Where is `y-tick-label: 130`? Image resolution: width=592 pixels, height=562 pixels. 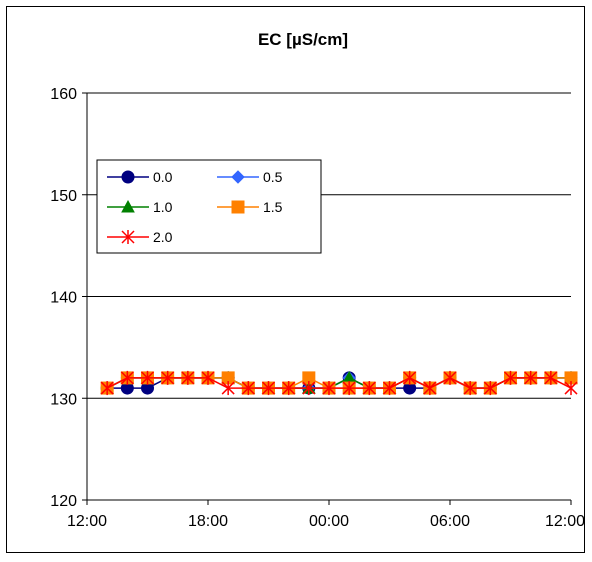
y-tick-label: 130 is located at coordinates (63, 399).